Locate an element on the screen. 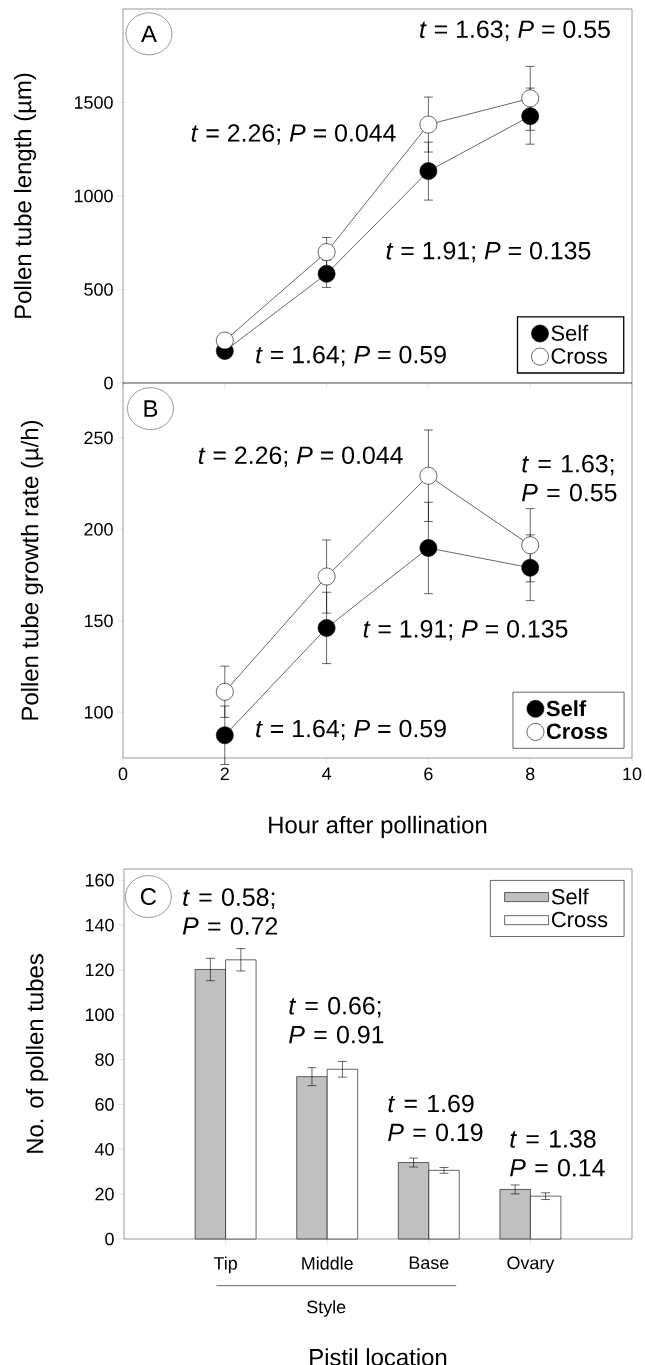 The image size is (645, 1365). annotation: t = 0.58; P = 0.72 is located at coordinates (230, 911).